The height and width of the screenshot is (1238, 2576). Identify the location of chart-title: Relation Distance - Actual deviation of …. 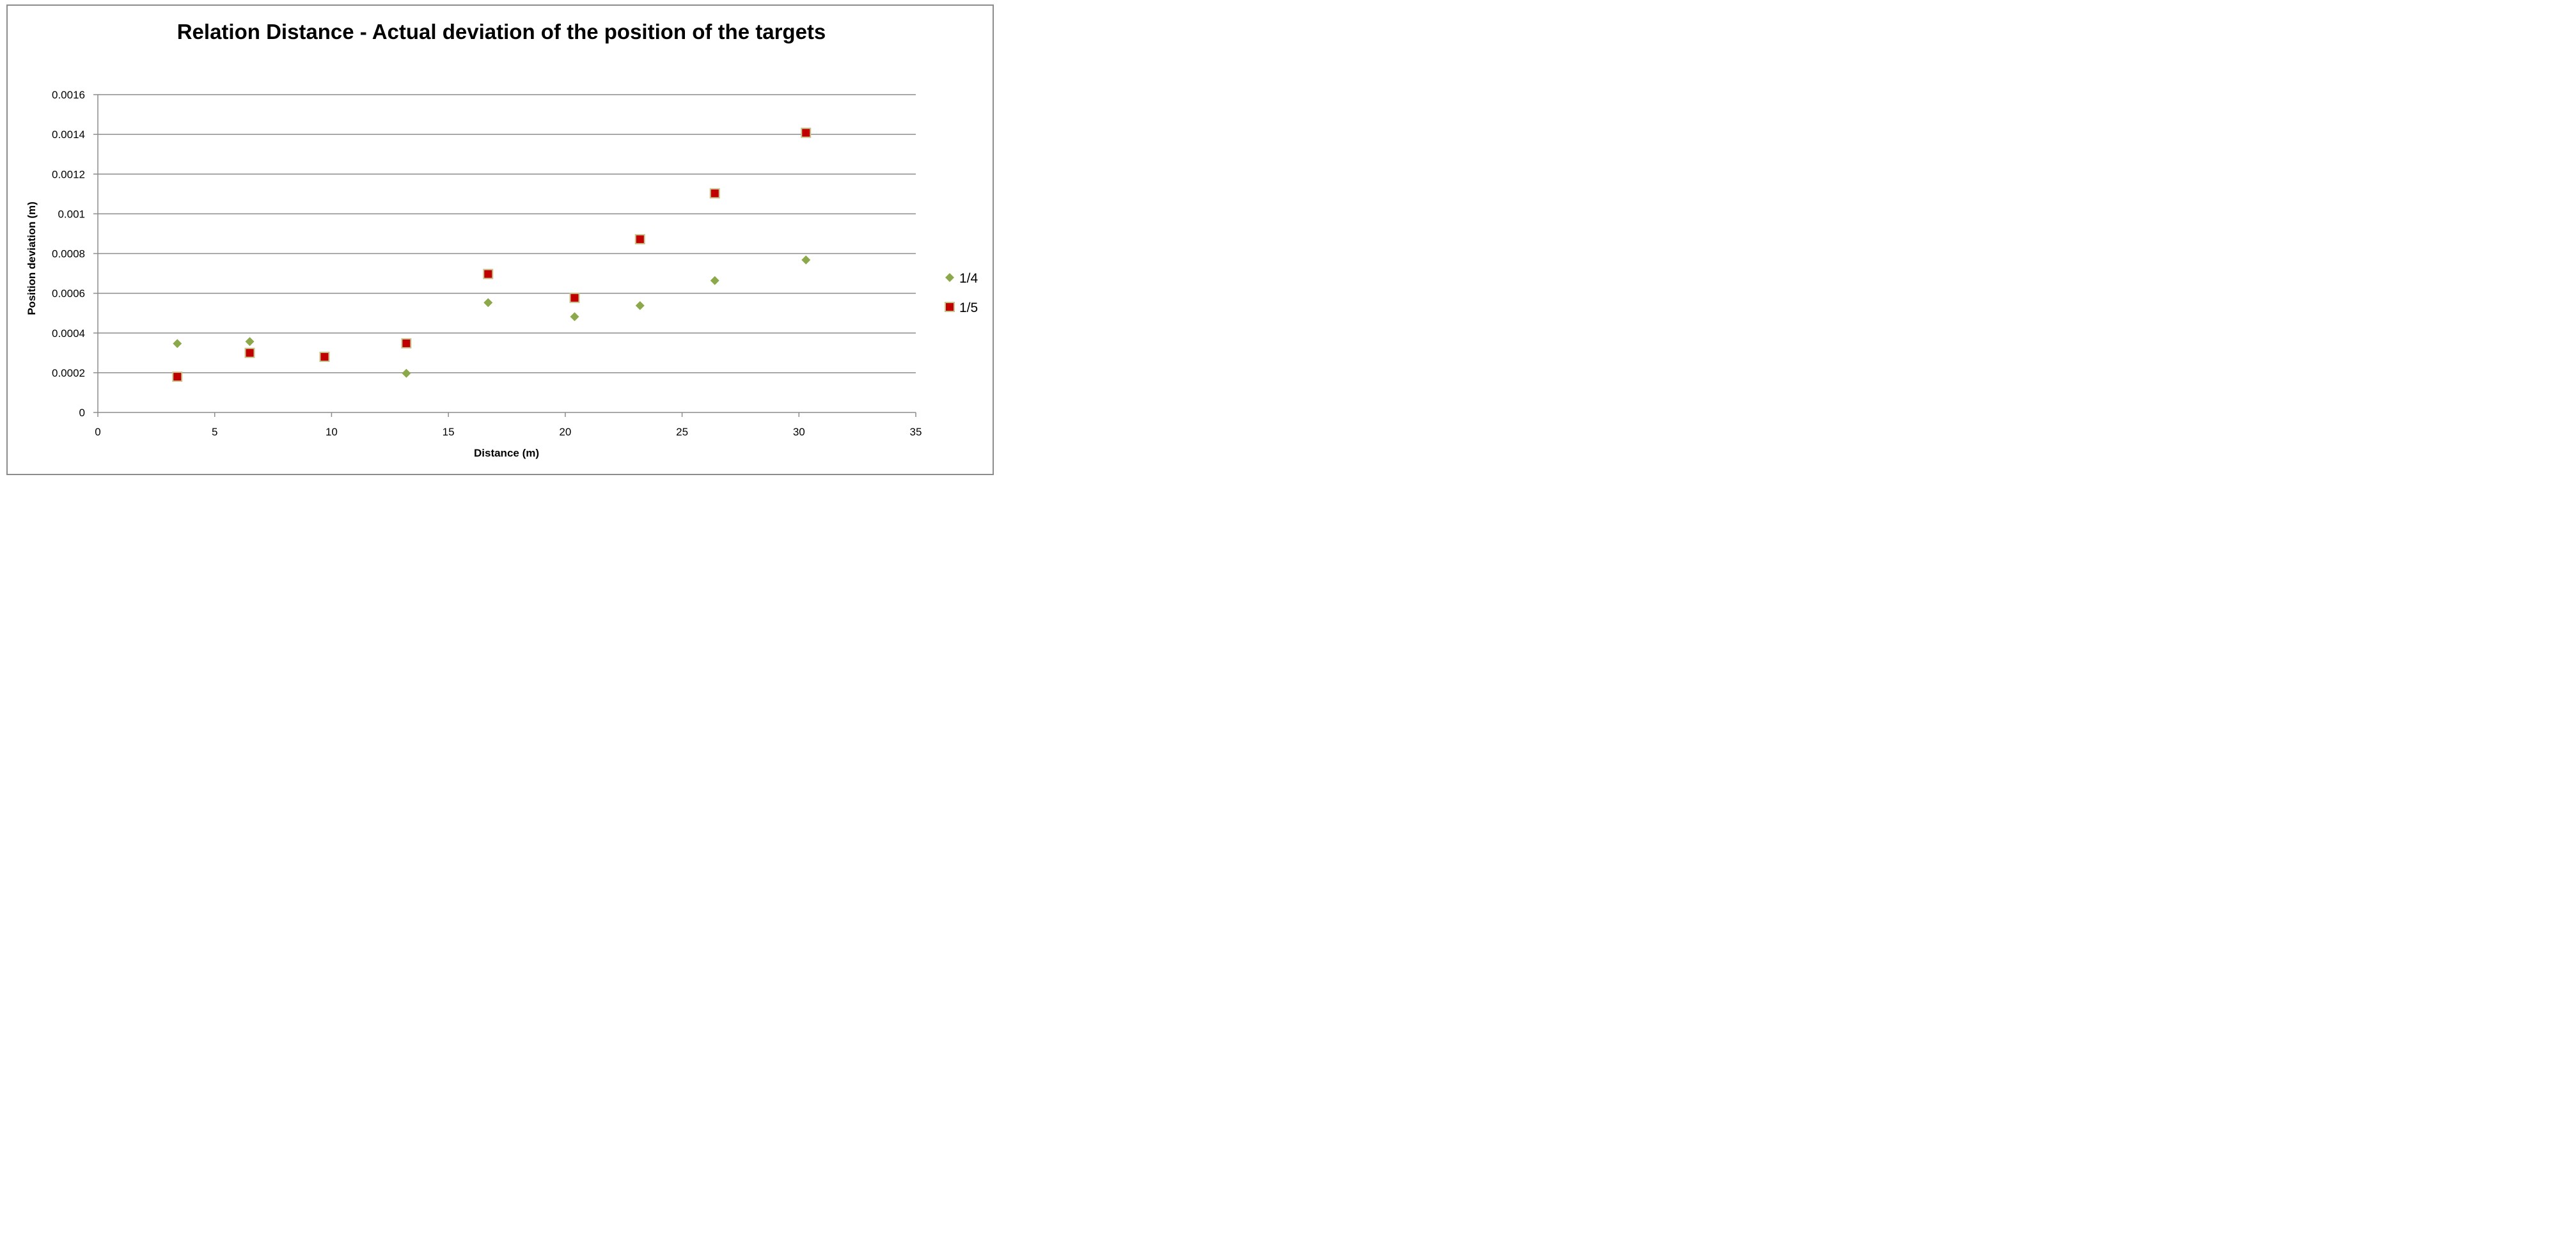
(501, 32).